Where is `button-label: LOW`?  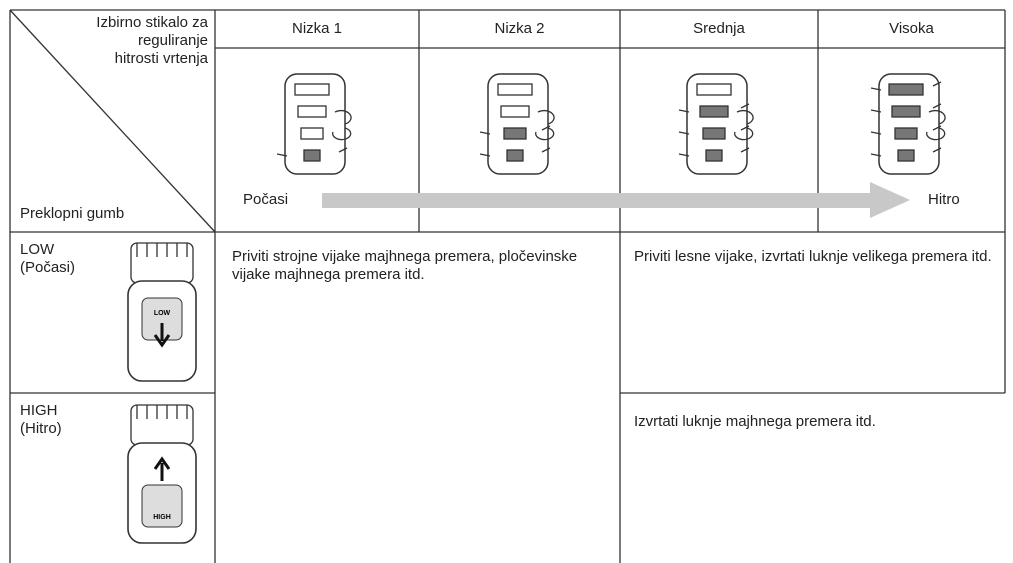
button-label: LOW is located at coordinates (162, 313).